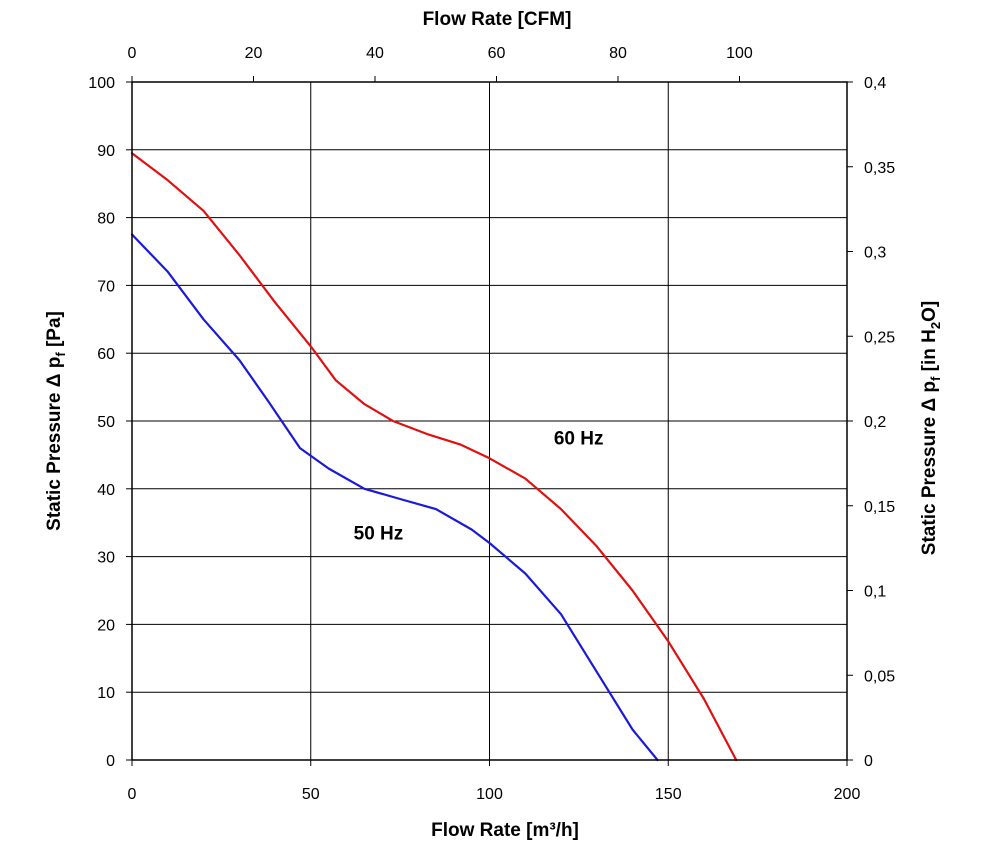 The width and height of the screenshot is (1000, 866). What do you see at coordinates (254, 53) in the screenshot?
I see `x2-tick-label: 20` at bounding box center [254, 53].